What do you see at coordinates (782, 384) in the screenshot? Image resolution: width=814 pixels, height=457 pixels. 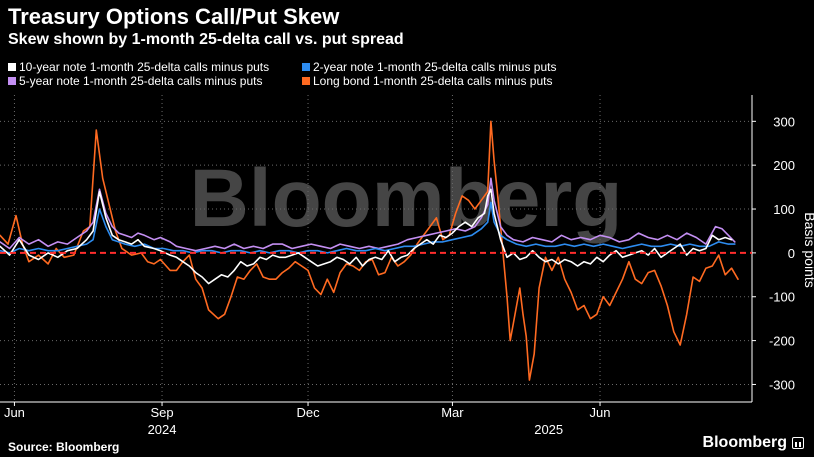 I see `y-tick-label: -300` at bounding box center [782, 384].